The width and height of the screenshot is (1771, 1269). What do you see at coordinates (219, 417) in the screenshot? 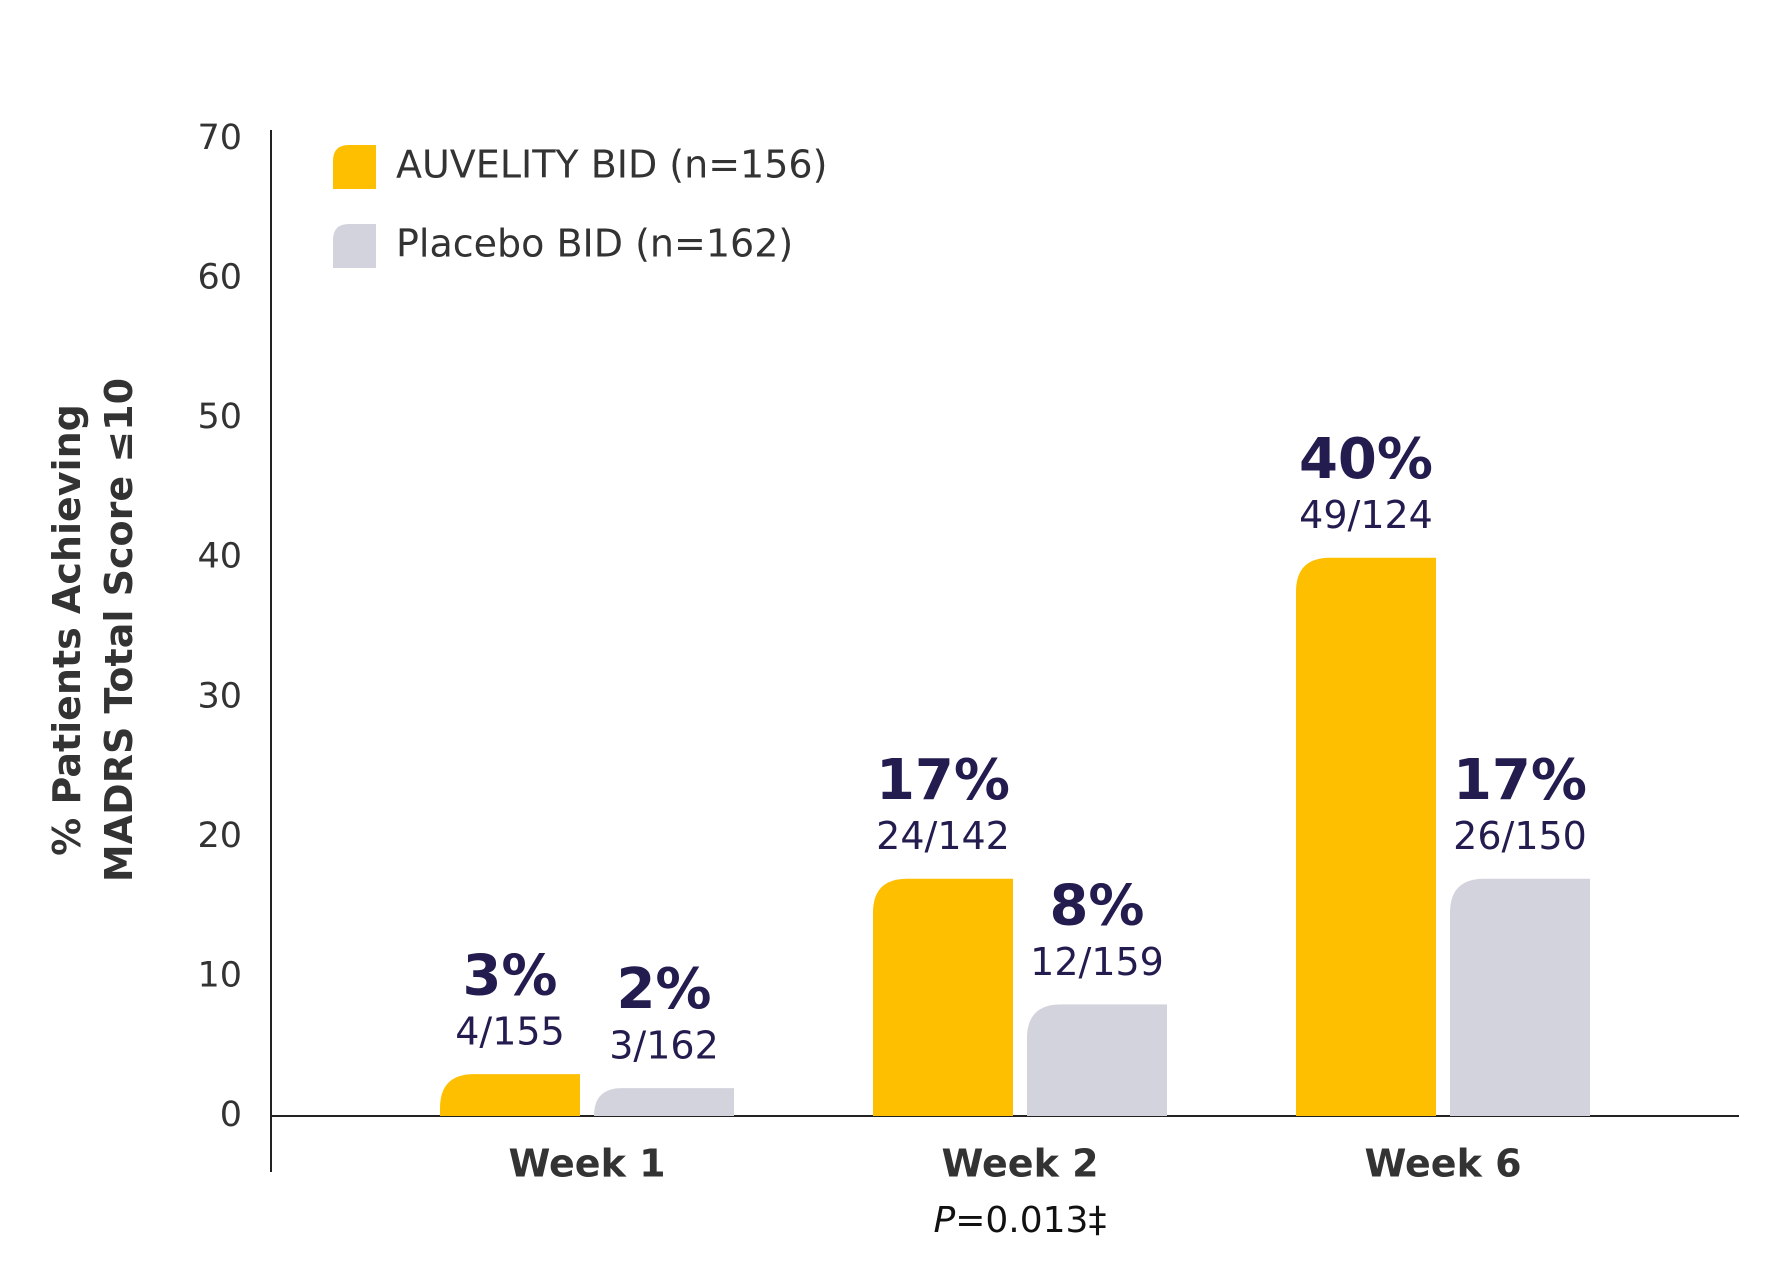
I see `y-tick-label: 50` at bounding box center [219, 417].